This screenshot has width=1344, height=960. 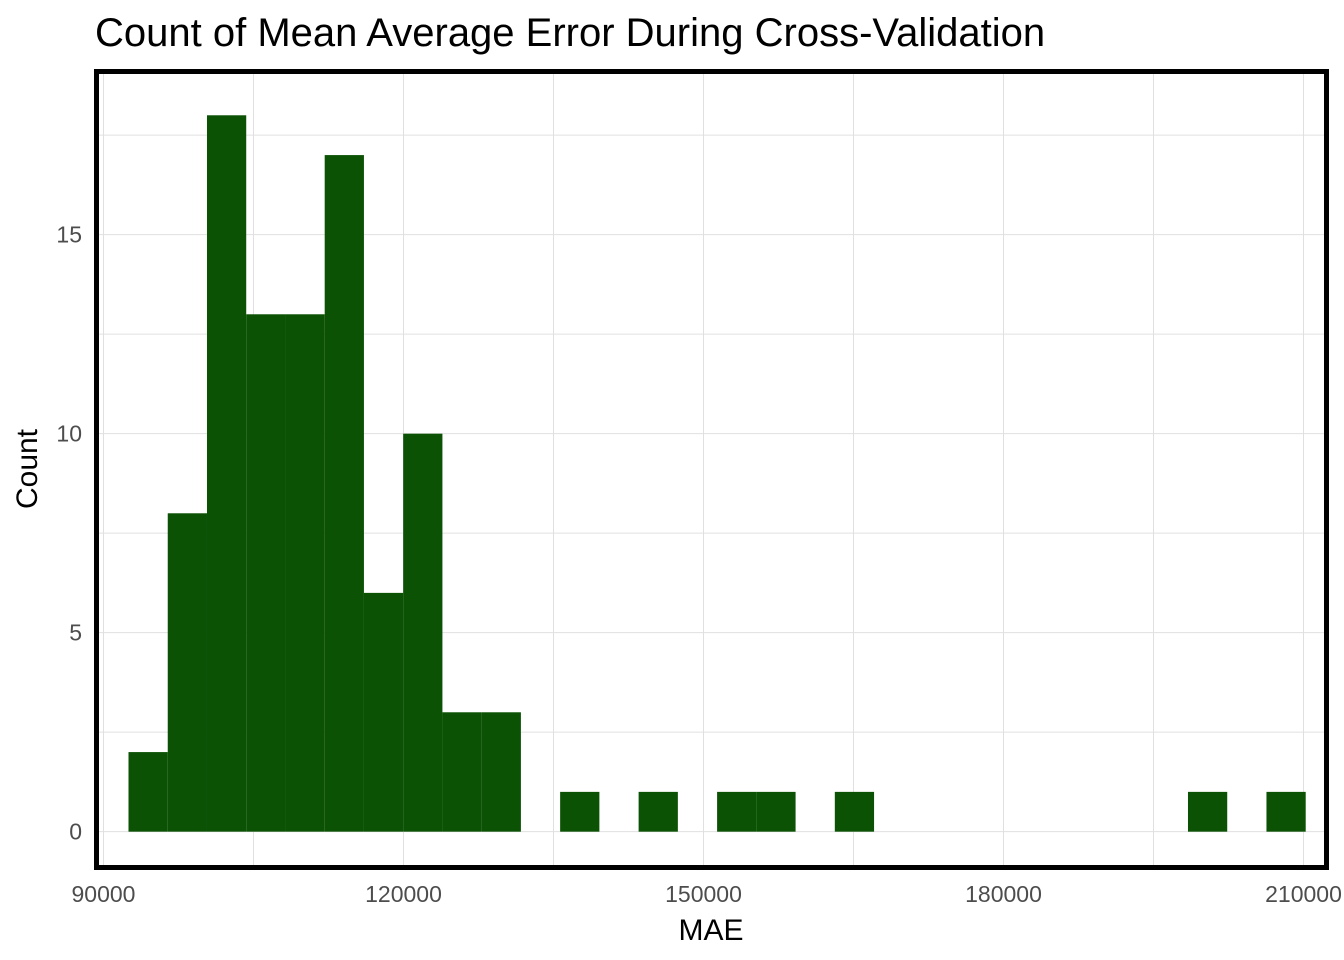 I want to click on x-tick-label: 180000, so click(x=1003, y=894).